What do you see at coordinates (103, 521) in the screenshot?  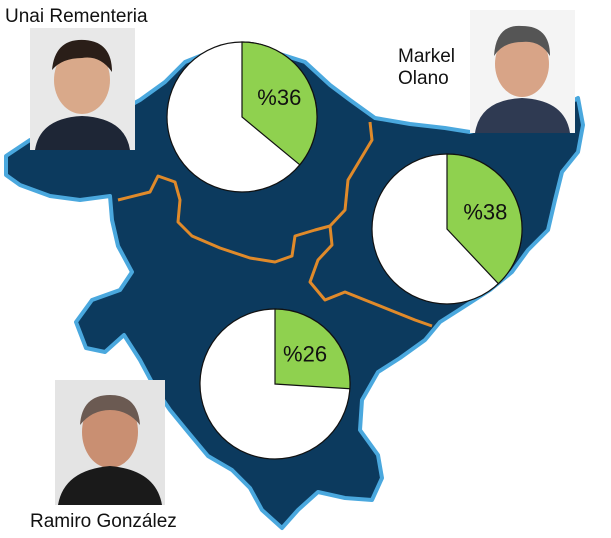 I see `candidate-name: Ramiro González` at bounding box center [103, 521].